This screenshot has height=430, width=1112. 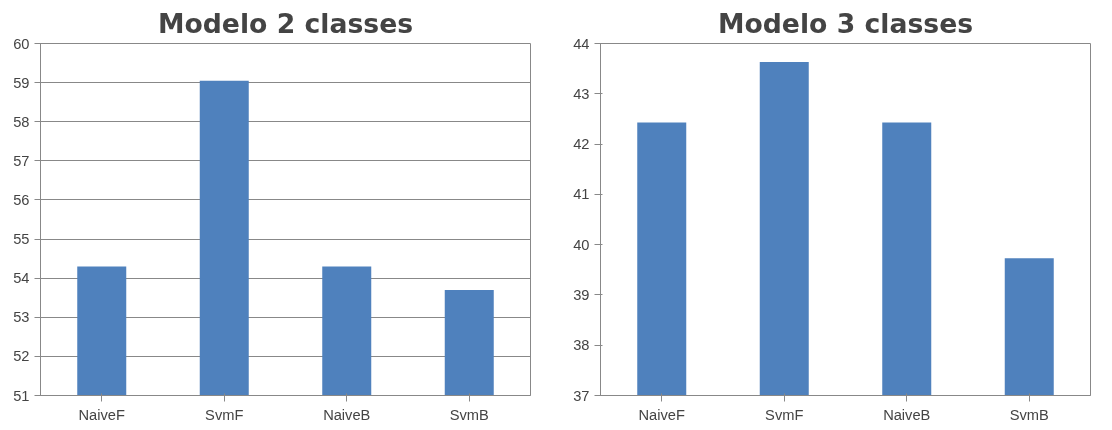 What do you see at coordinates (21, 160) in the screenshot?
I see `y-tick-label: 57` at bounding box center [21, 160].